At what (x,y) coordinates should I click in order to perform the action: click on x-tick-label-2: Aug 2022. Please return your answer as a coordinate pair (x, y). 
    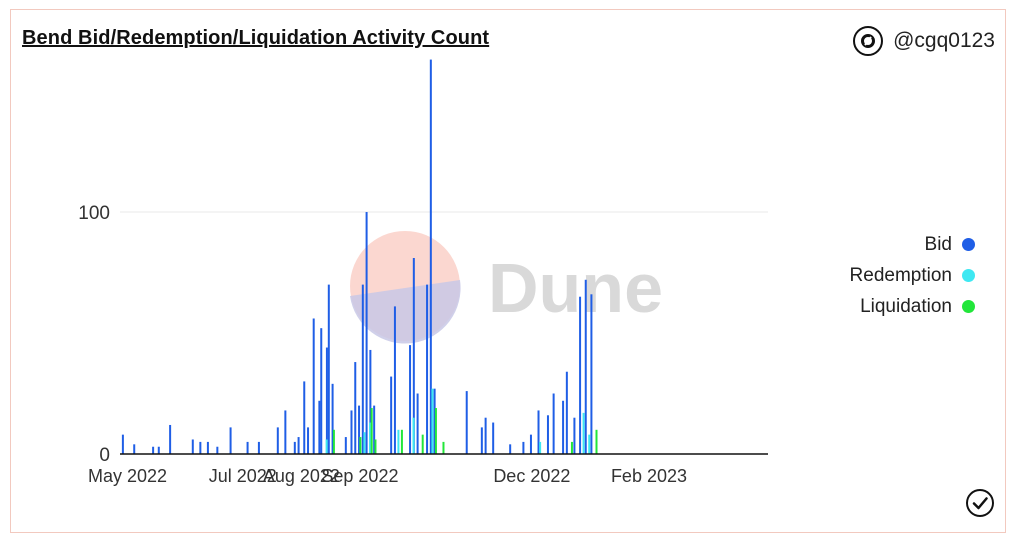
    Looking at the image, I should click on (301, 476).